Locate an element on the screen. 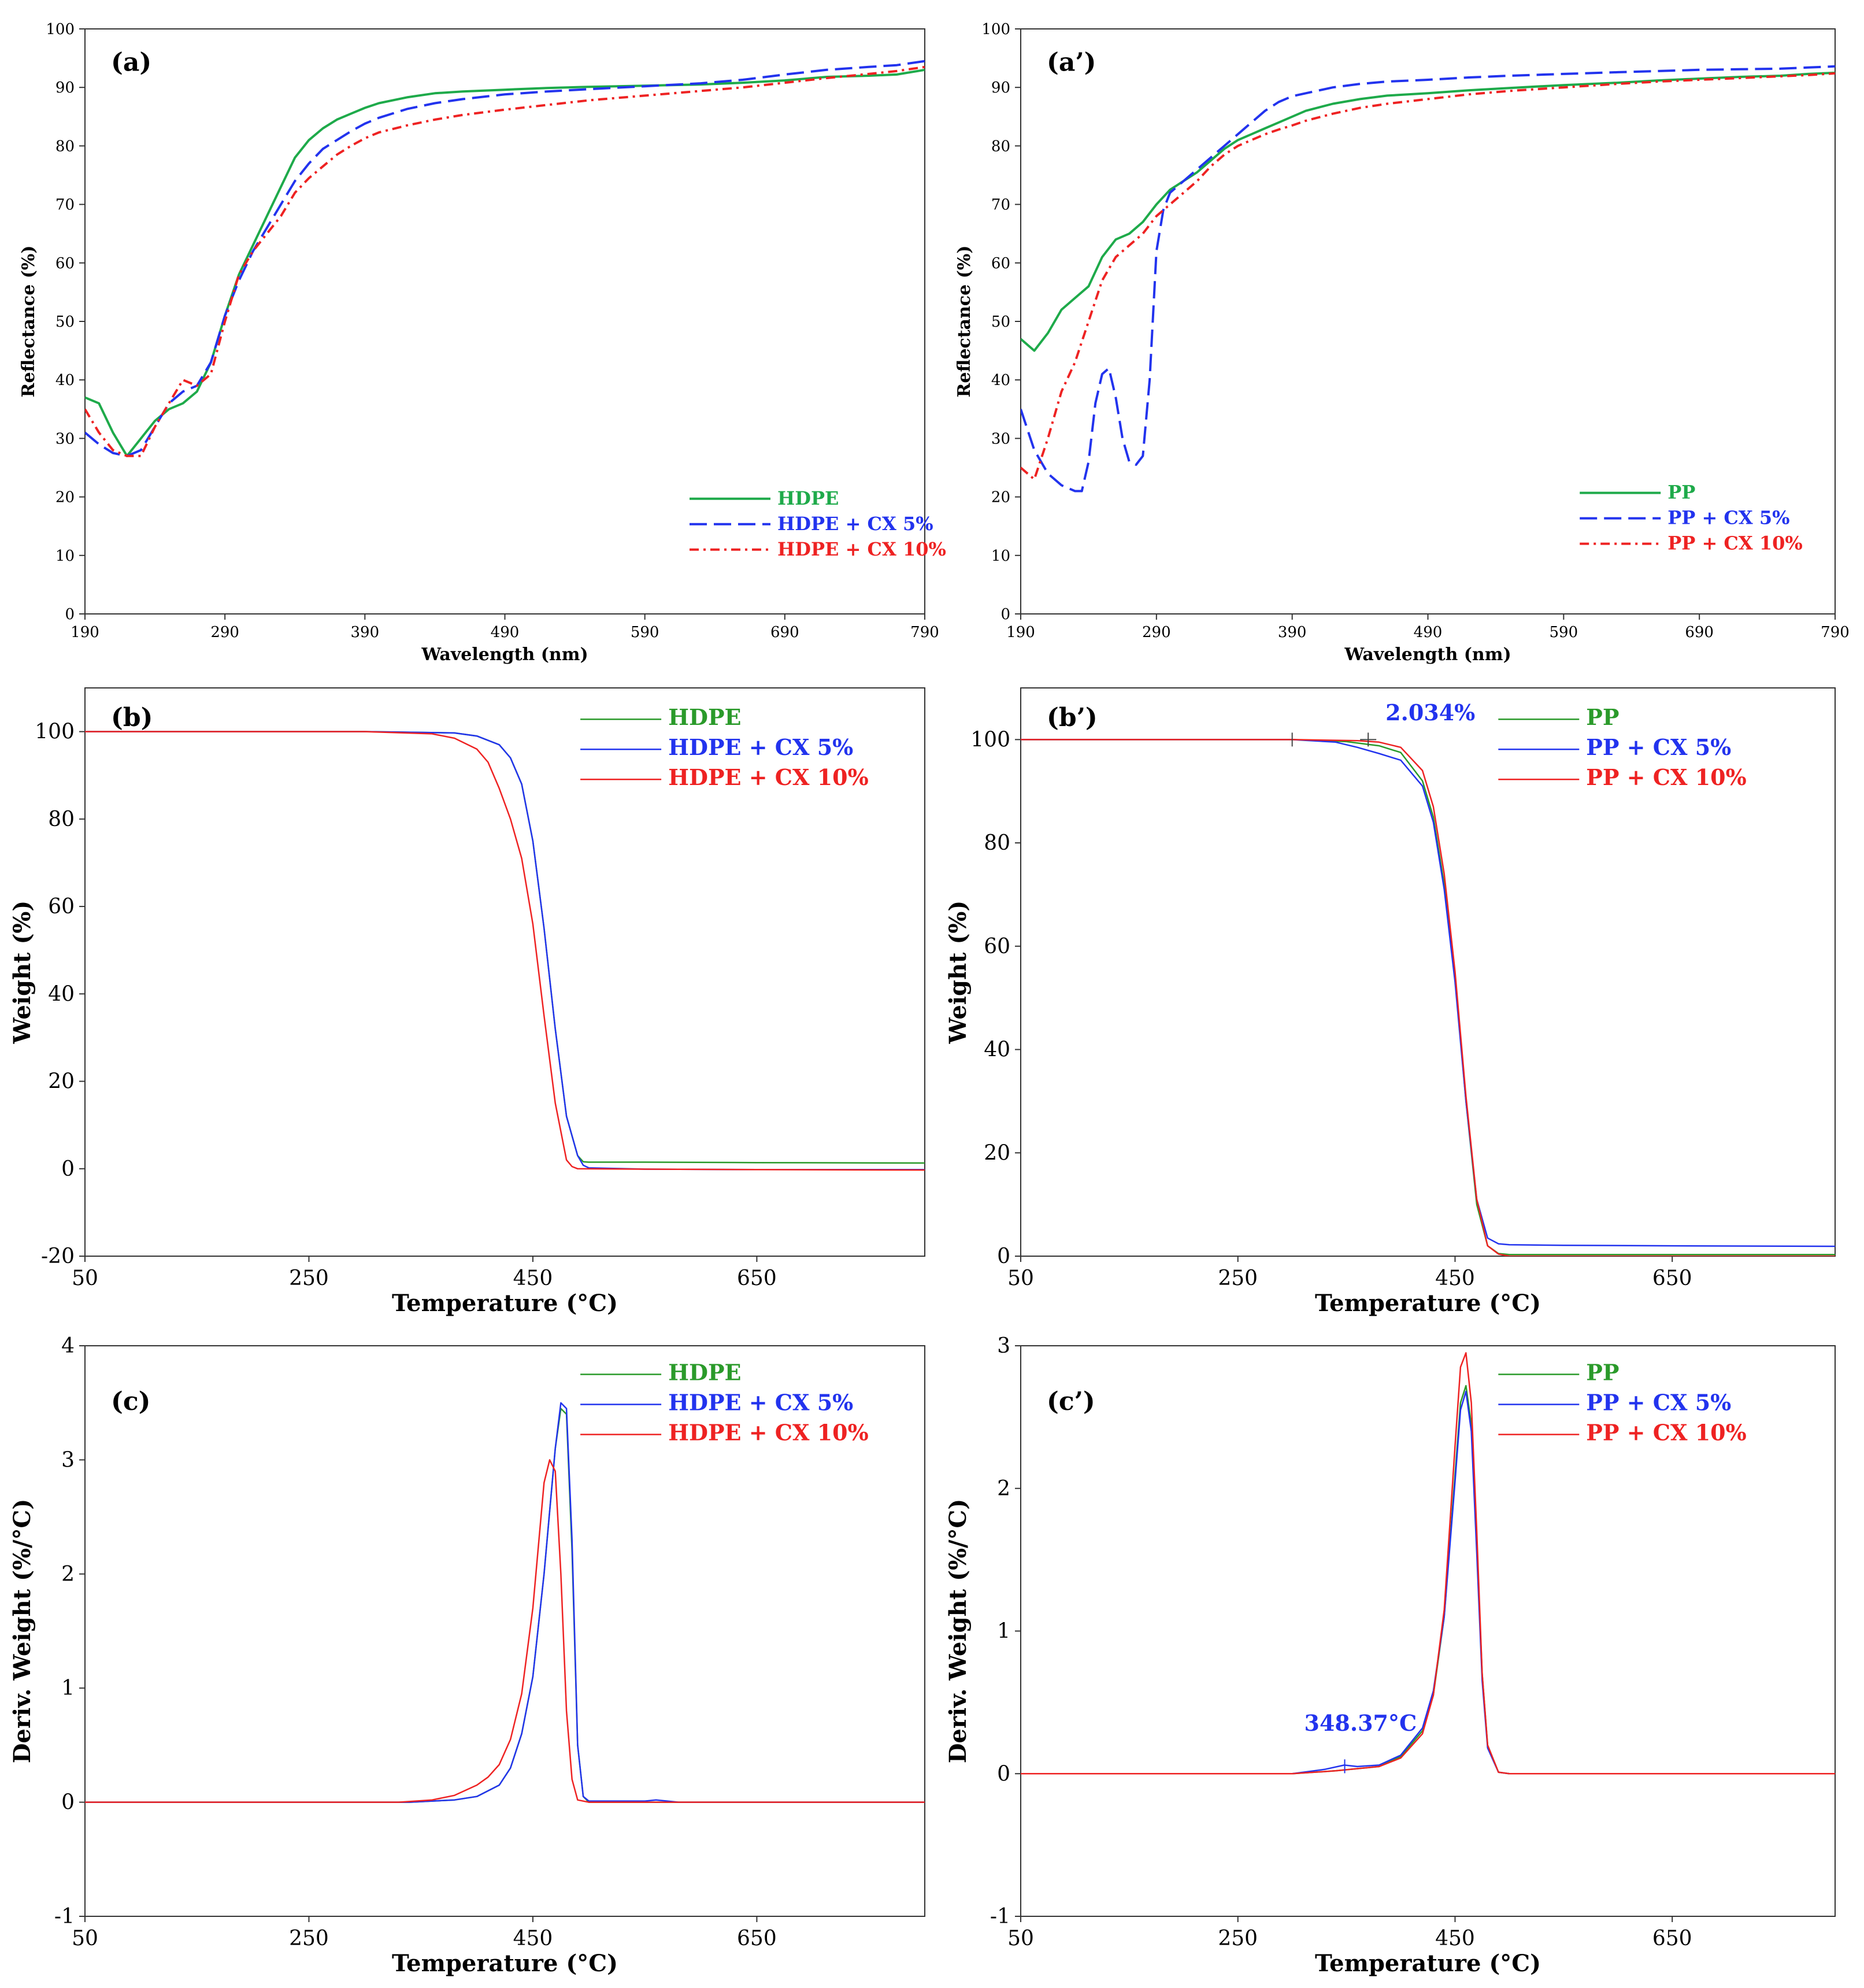  y-tick-label: 1 is located at coordinates (1003, 1631).